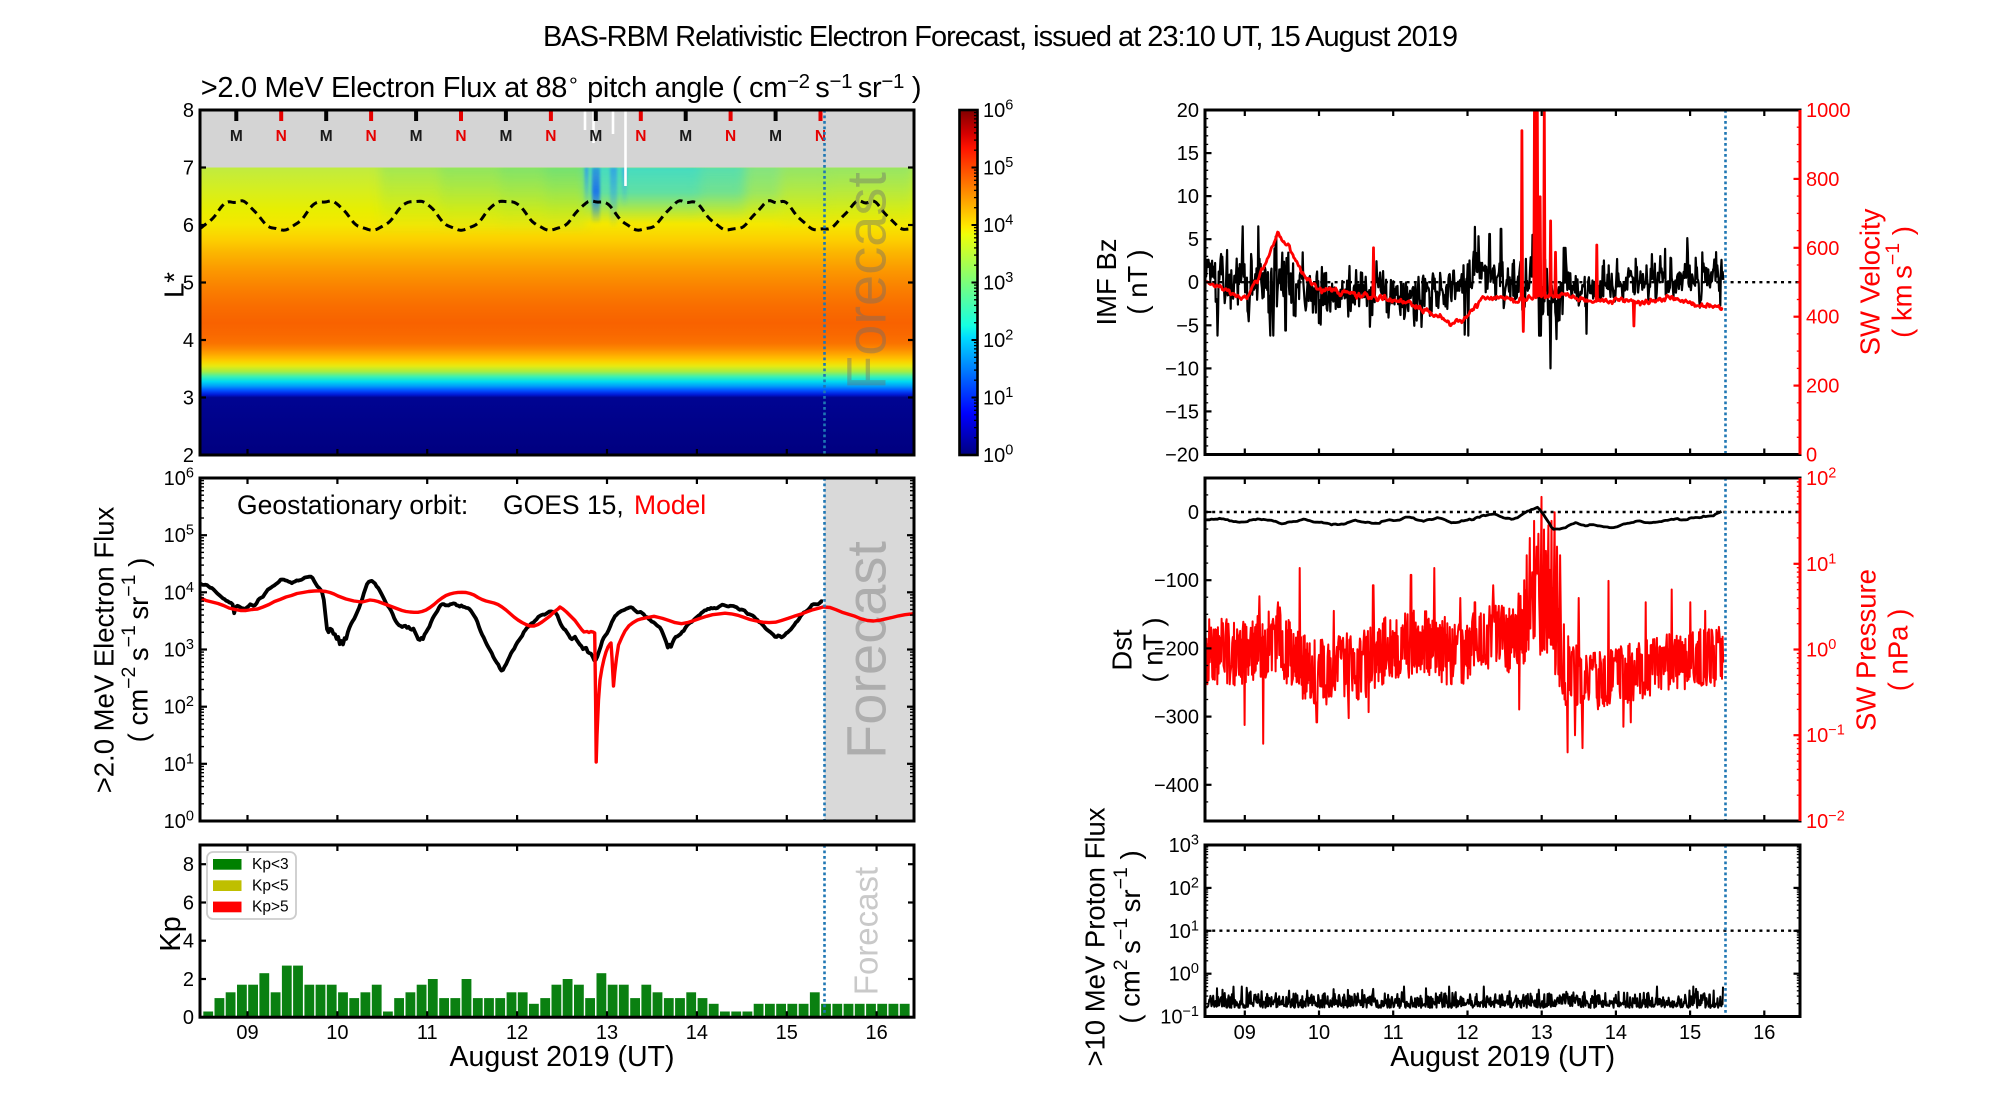 The width and height of the screenshot is (2000, 1105). What do you see at coordinates (1182, 369) in the screenshot?
I see `svg-text: −10` at bounding box center [1182, 369].